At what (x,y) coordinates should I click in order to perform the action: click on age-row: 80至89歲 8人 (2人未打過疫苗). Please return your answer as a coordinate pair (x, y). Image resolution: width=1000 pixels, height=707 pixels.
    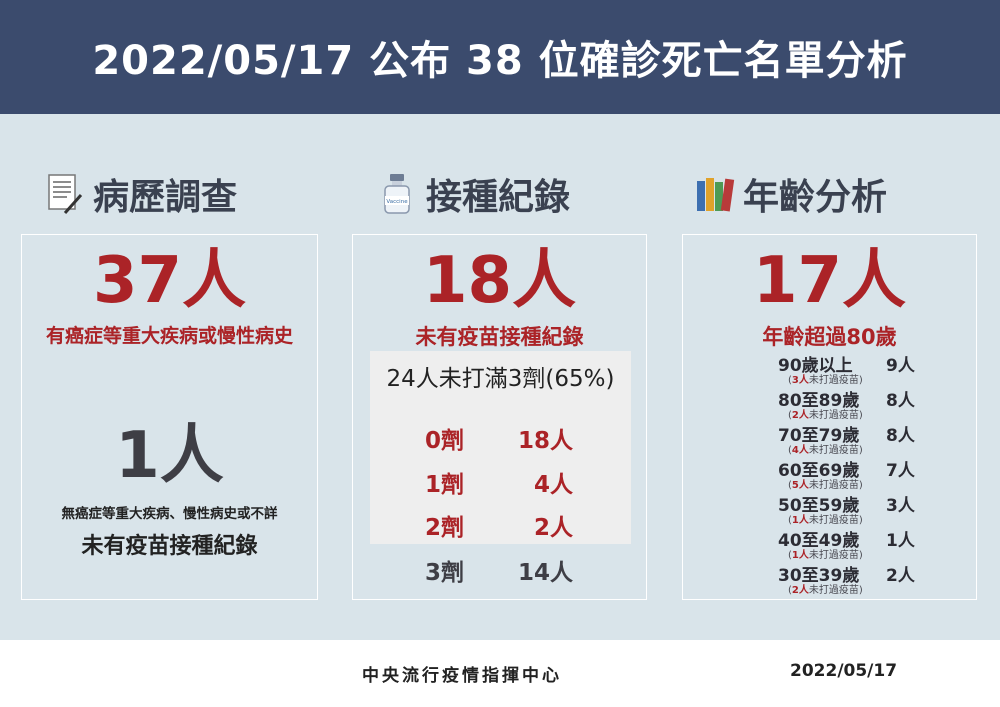
    Looking at the image, I should click on (829, 404).